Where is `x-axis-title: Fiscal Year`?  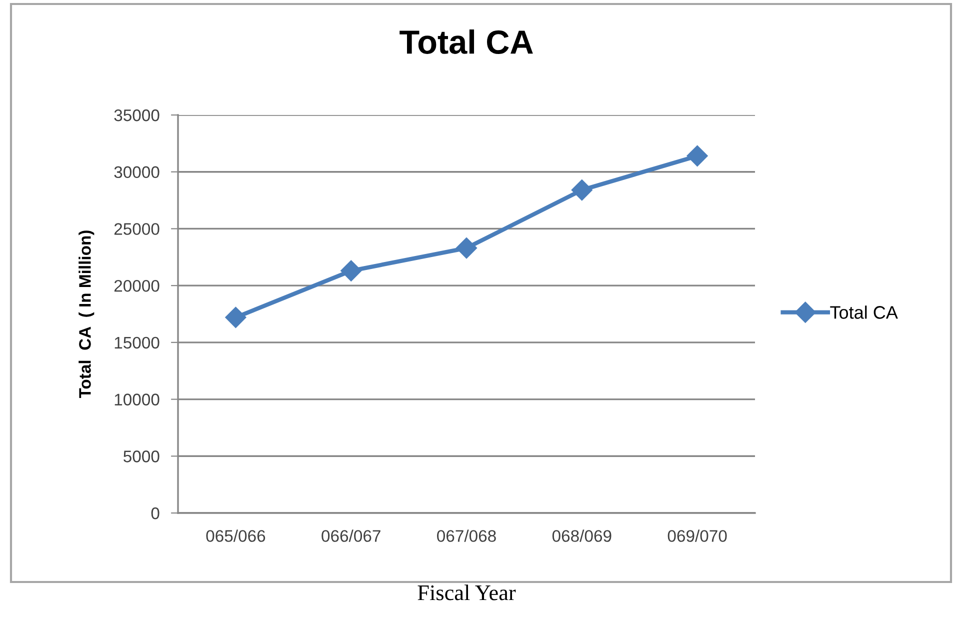 x-axis-title: Fiscal Year is located at coordinates (467, 592).